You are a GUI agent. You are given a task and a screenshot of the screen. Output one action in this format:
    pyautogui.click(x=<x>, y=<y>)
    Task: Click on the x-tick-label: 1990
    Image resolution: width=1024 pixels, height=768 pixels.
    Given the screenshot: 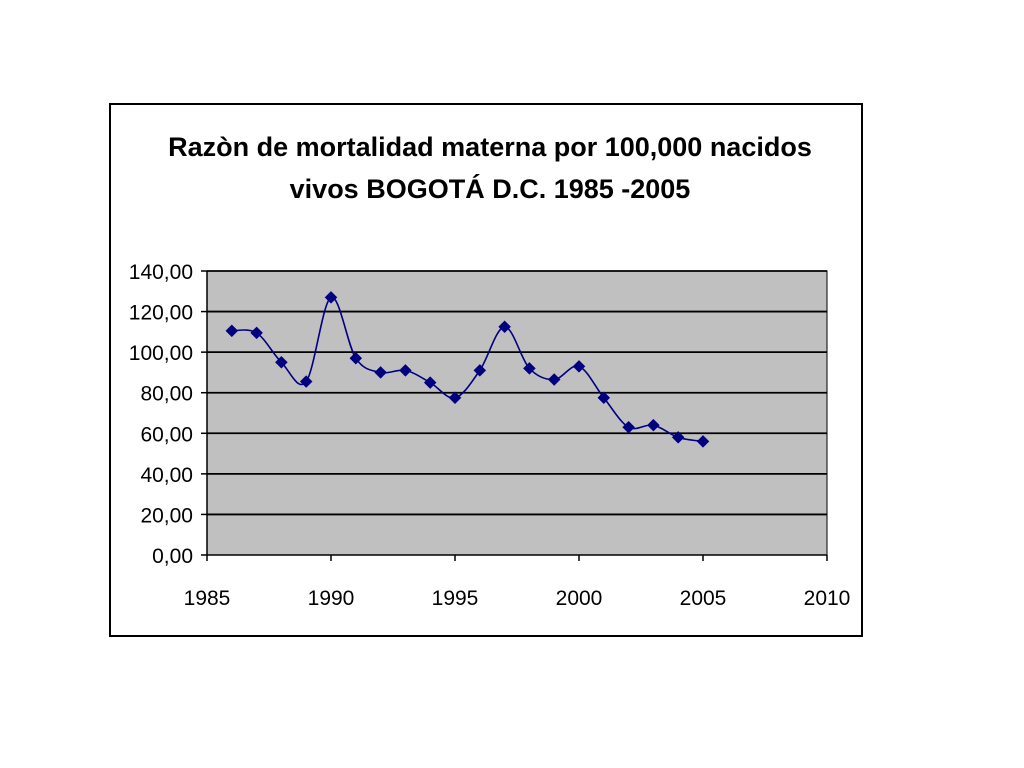 What is the action you would take?
    pyautogui.click(x=331, y=598)
    